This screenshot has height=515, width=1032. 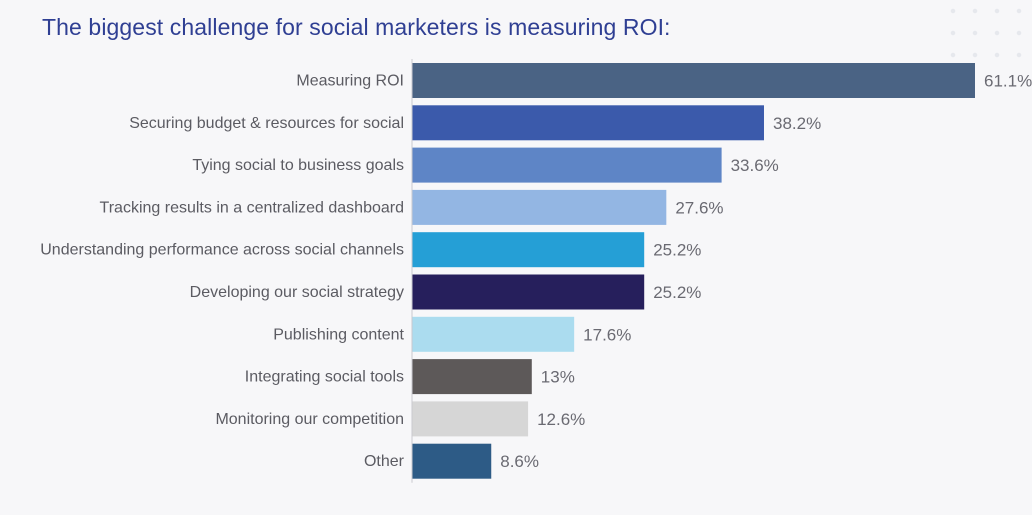 What do you see at coordinates (755, 165) in the screenshot?
I see `value-label: 33.6%` at bounding box center [755, 165].